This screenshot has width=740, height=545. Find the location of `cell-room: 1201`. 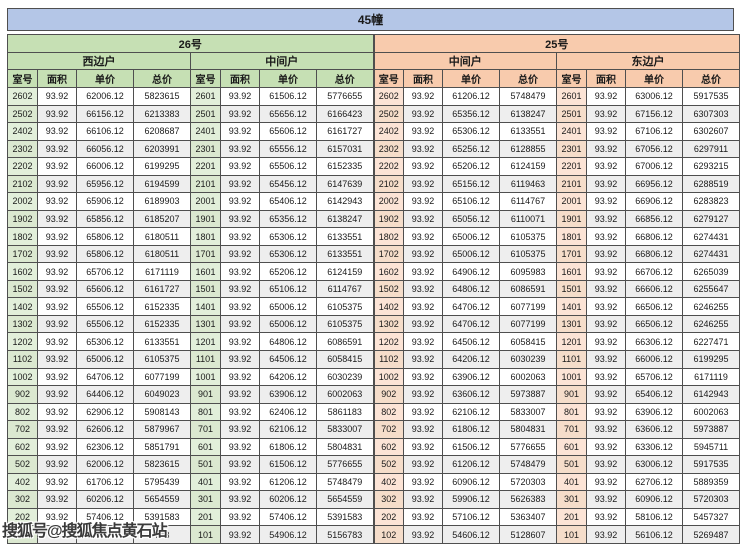

cell-room: 1201 is located at coordinates (205, 341).